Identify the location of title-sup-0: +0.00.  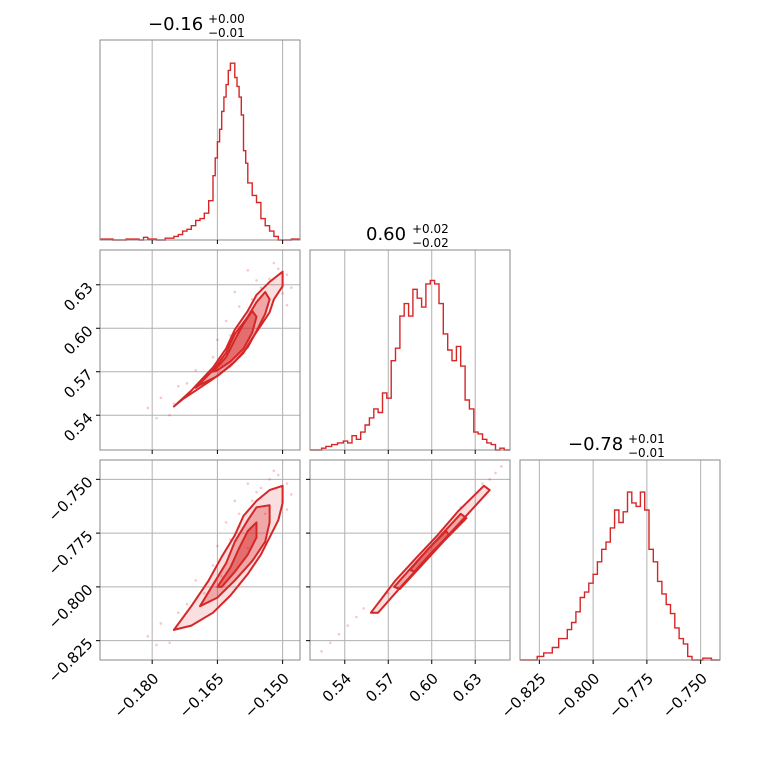
(226, 19).